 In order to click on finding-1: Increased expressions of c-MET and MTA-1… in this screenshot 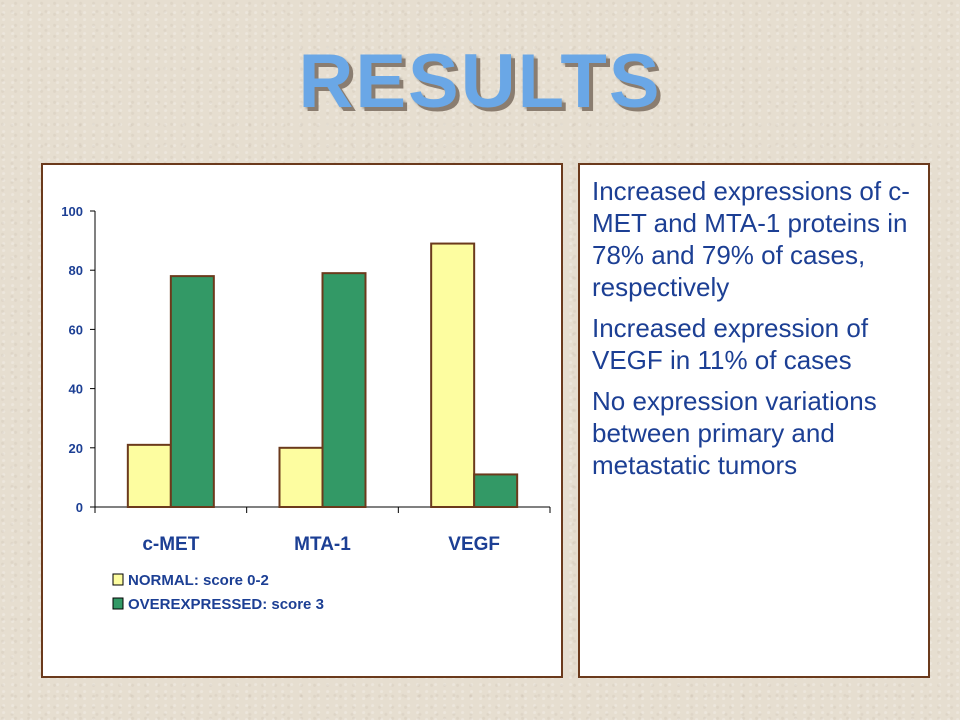, I will do `click(751, 239)`.